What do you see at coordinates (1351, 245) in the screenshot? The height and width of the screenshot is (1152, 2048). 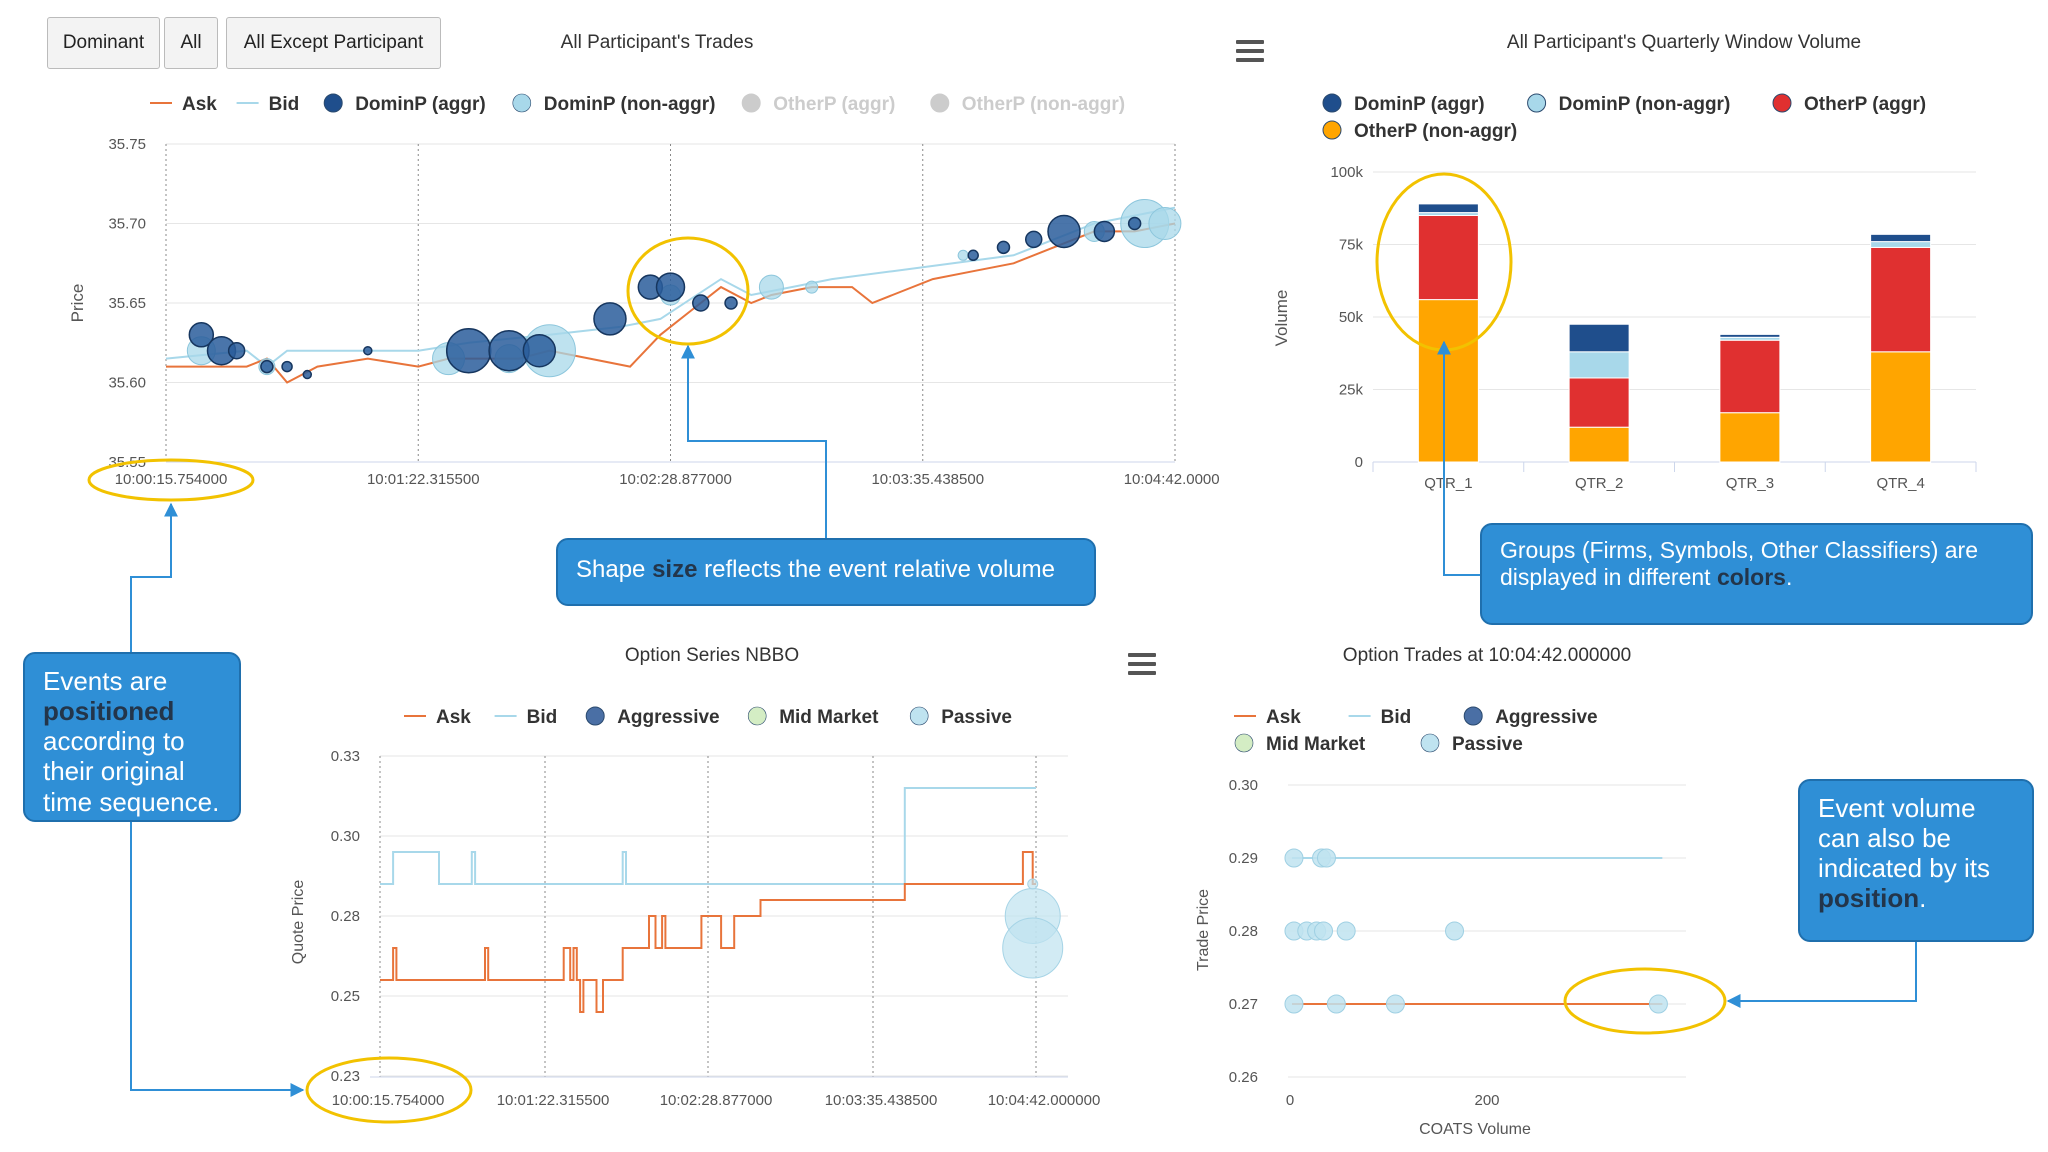 I see `y-tick-label-1: 75k` at bounding box center [1351, 245].